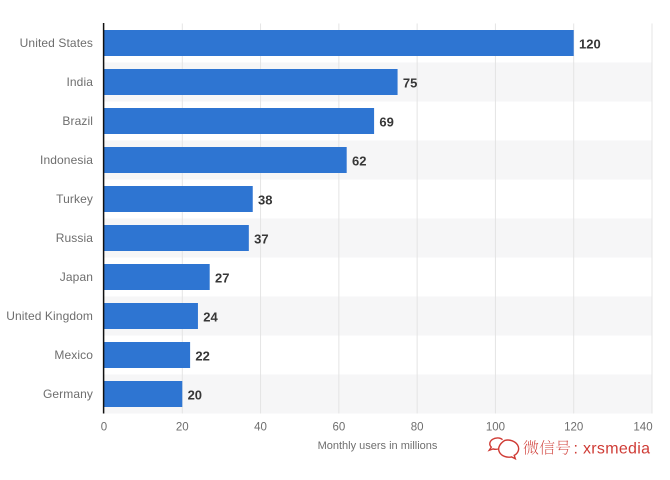 This screenshot has width=670, height=480. I want to click on svg-text: Turkey, so click(74, 199).